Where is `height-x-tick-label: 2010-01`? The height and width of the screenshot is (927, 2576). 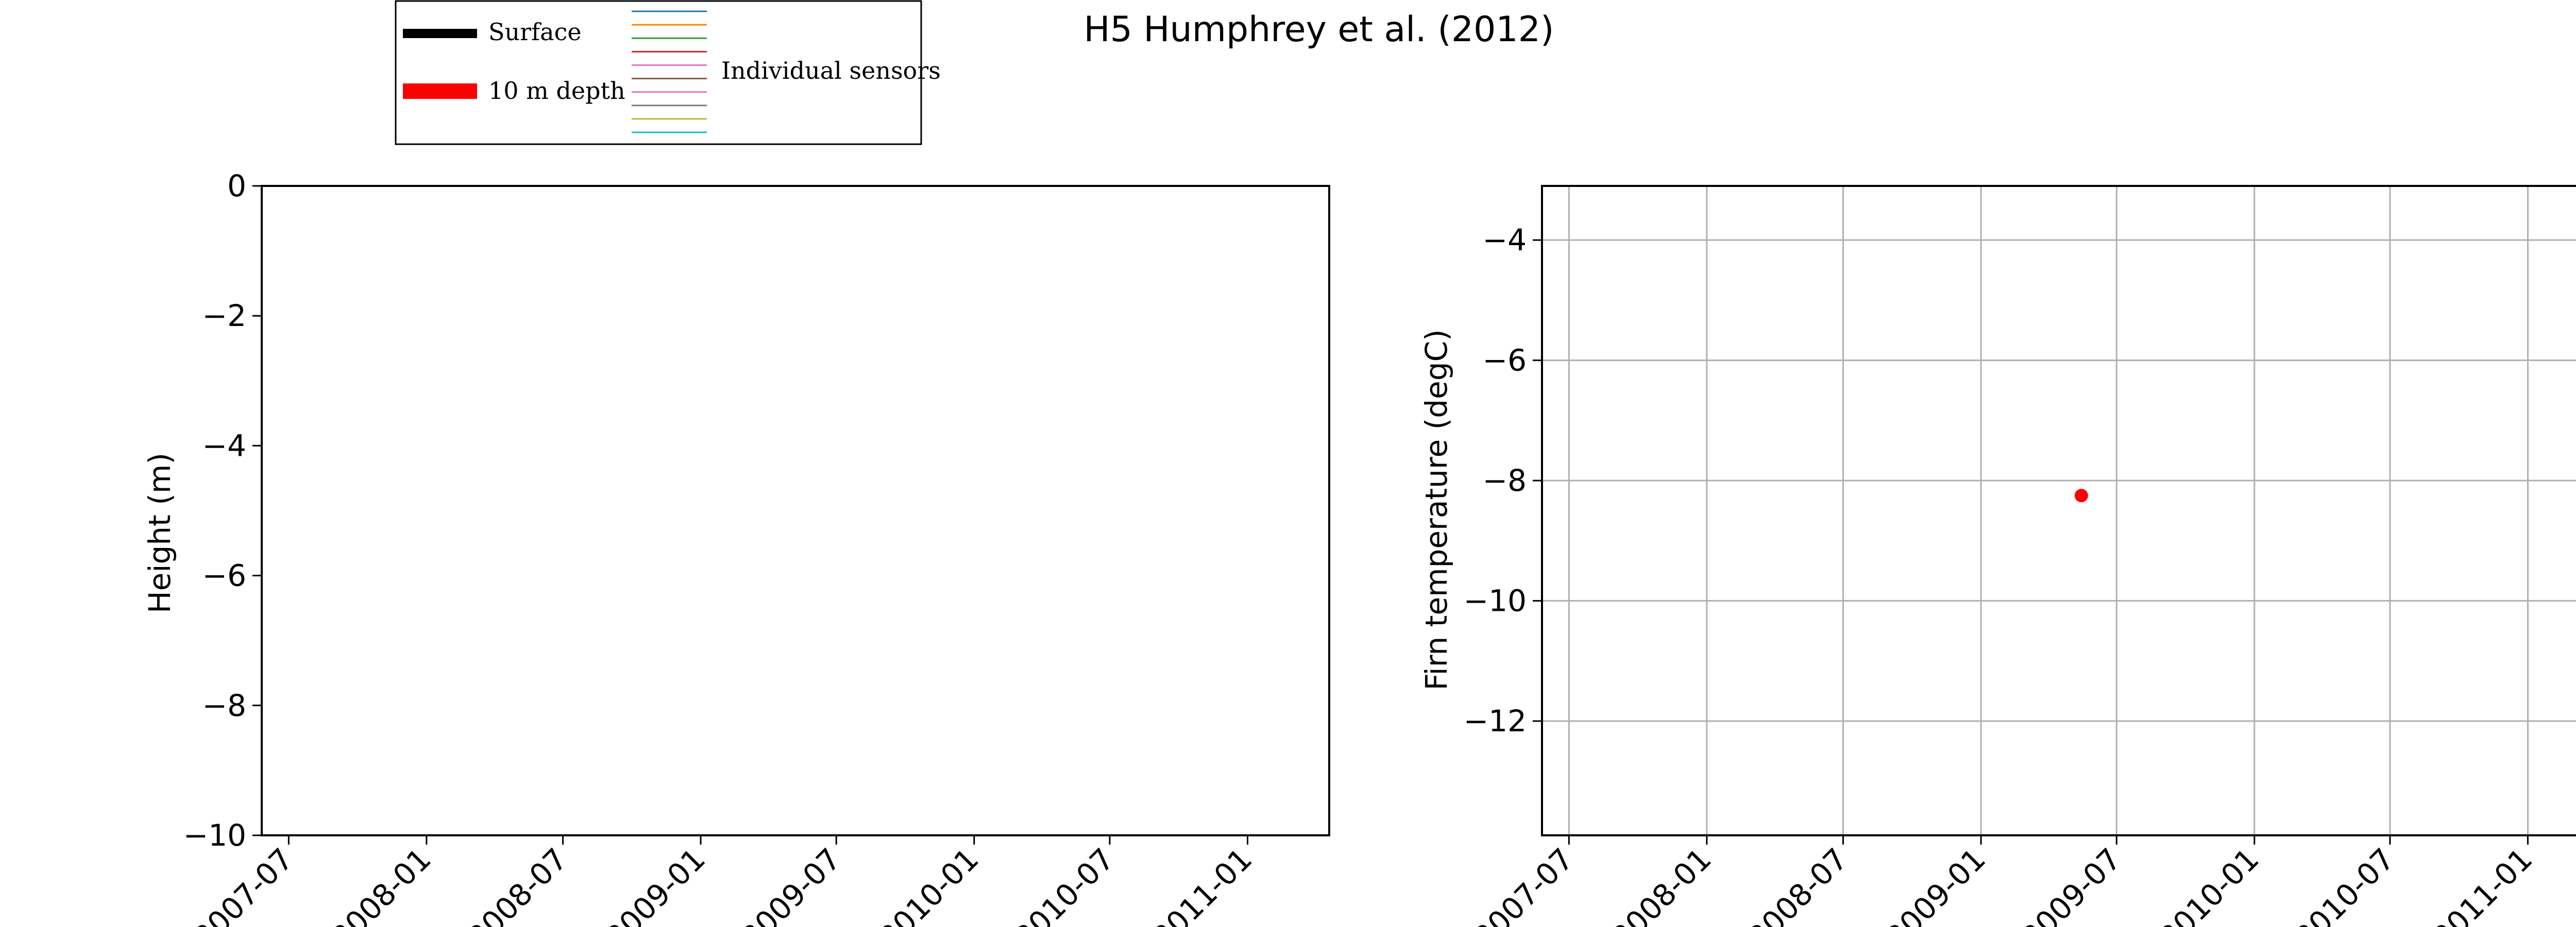 height-x-tick-label: 2010-01 is located at coordinates (928, 884).